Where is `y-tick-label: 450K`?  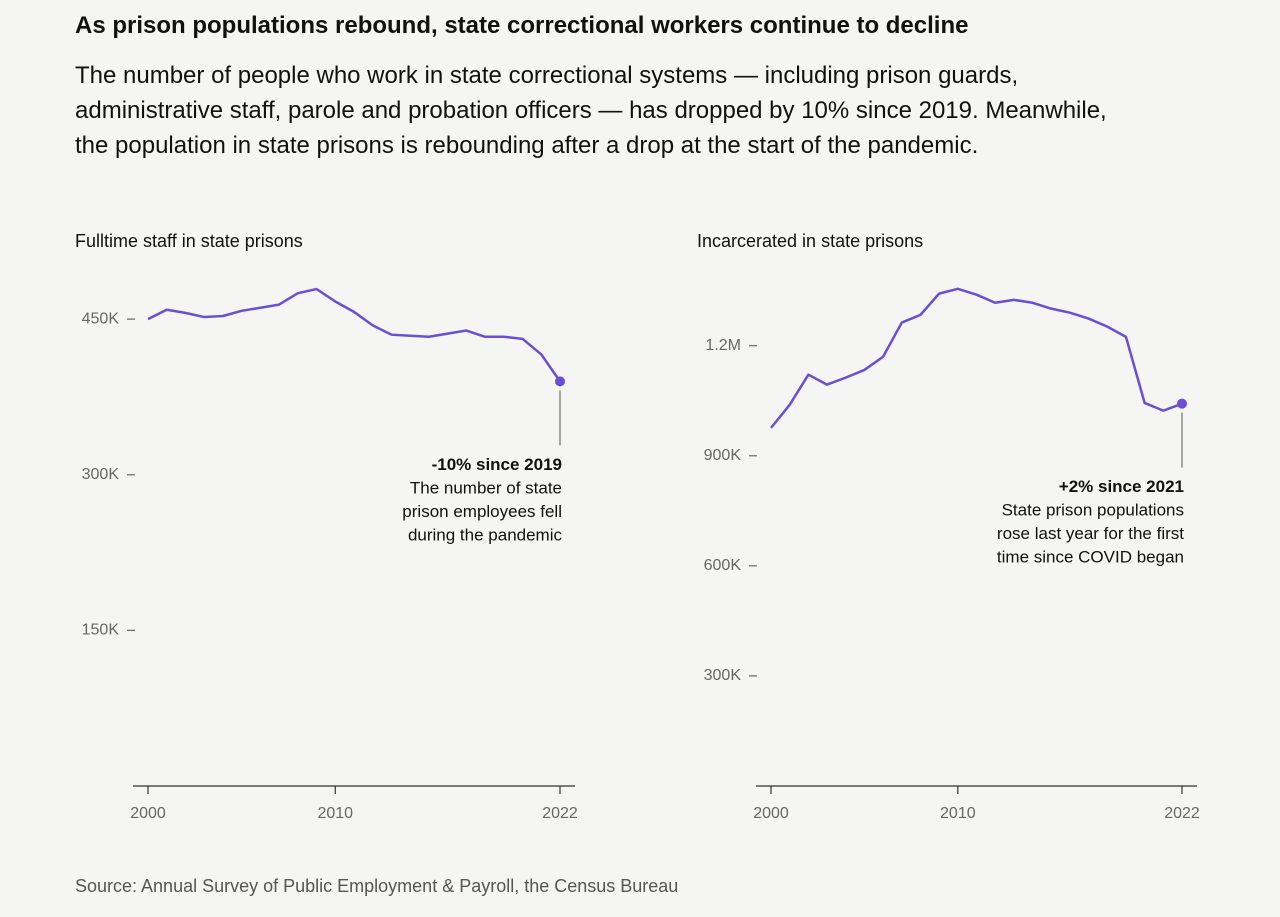 y-tick-label: 450K is located at coordinates (101, 318).